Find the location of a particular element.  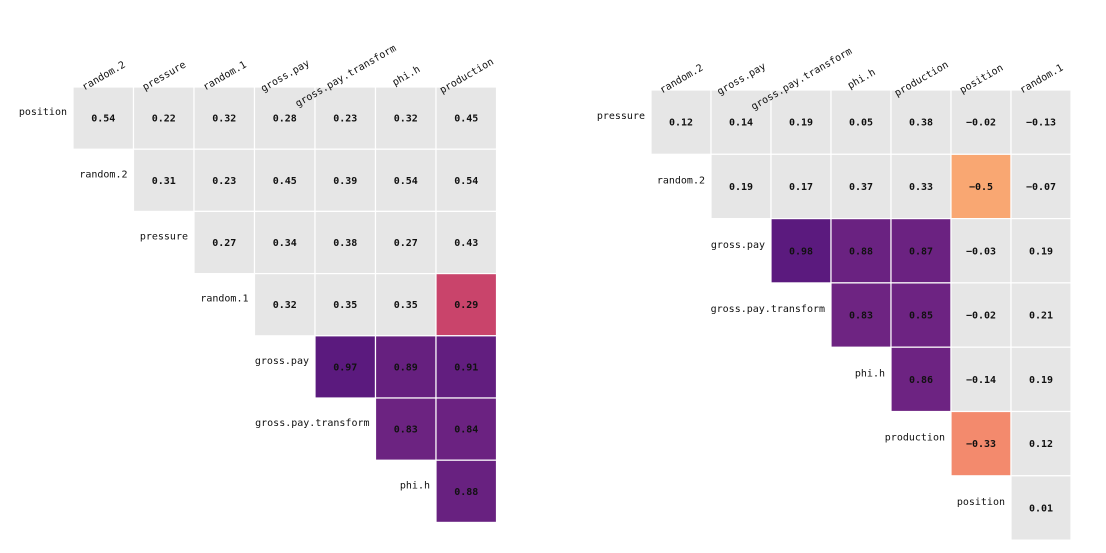

cell-value-label: 0.34 is located at coordinates (285, 243).